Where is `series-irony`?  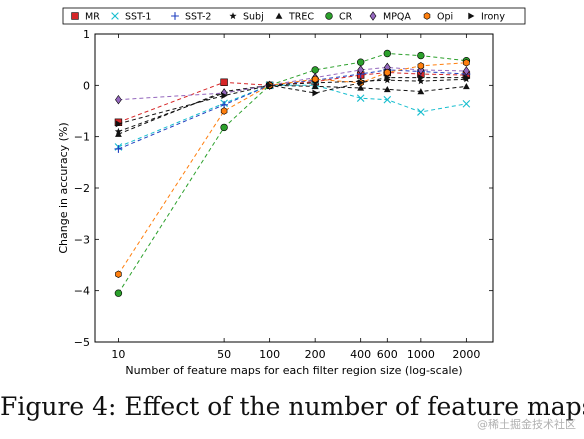 series-irony is located at coordinates (292, 101).